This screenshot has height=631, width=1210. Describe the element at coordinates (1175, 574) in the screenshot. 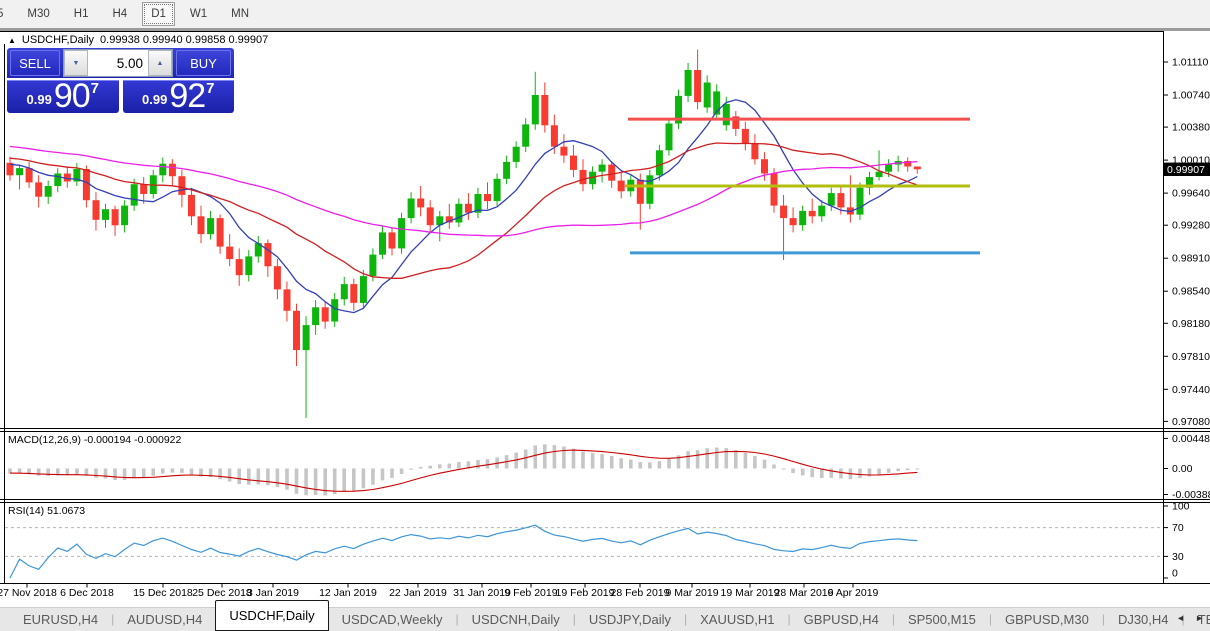

I see `rsi-axis-label: 0` at that location.